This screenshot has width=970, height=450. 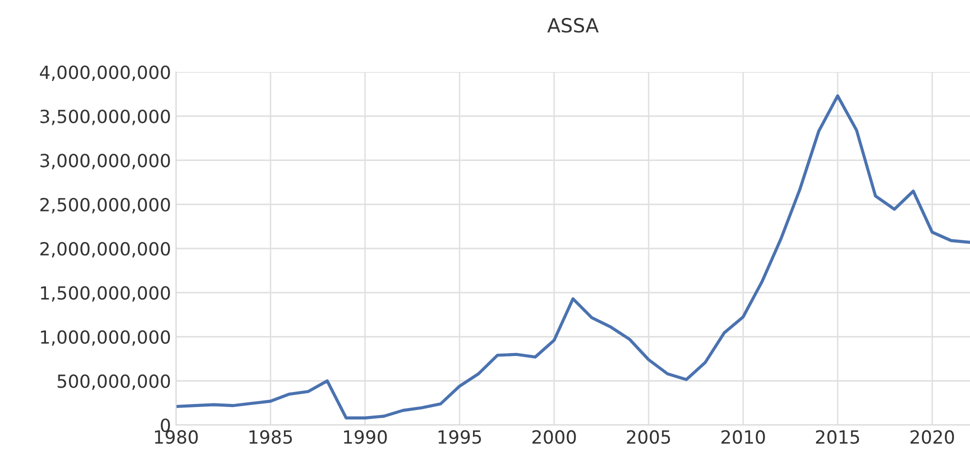 What do you see at coordinates (105, 338) in the screenshot?
I see `y-tick-label: 1,000,000,000` at bounding box center [105, 338].